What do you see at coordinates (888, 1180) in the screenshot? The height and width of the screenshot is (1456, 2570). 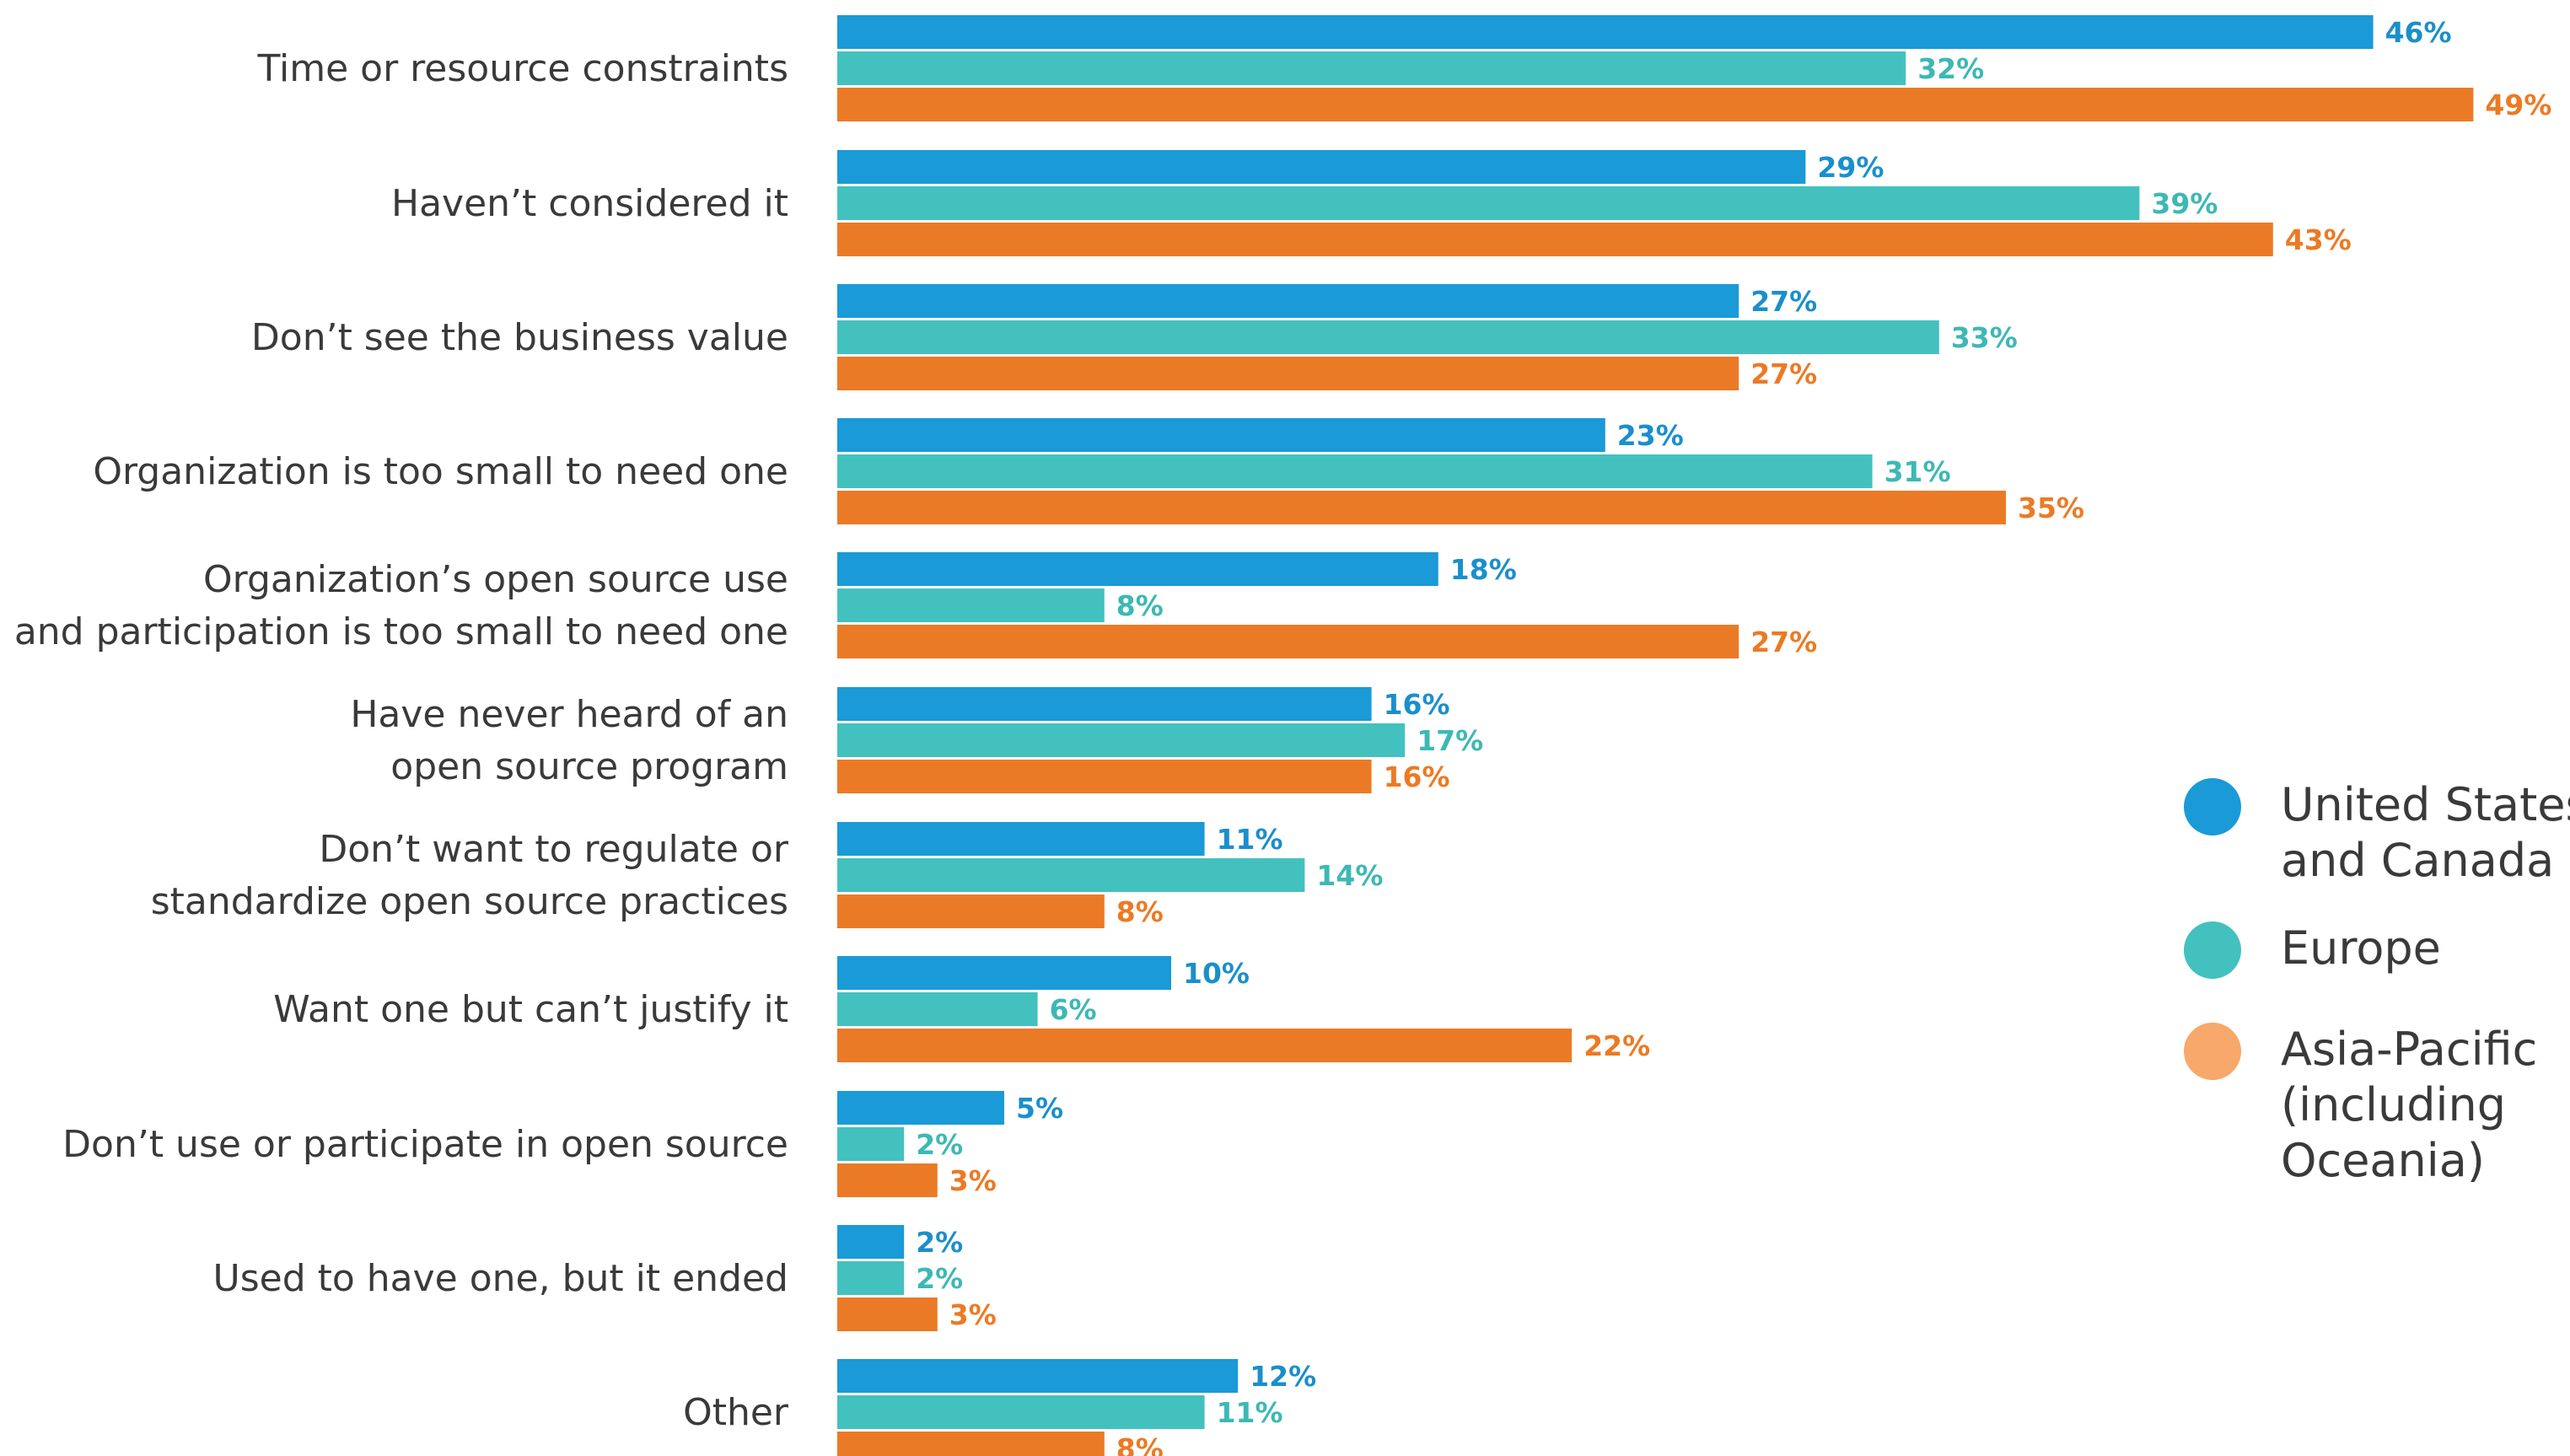 I see `bar-asia-pacific-including-o-don-t-use-or-participate-in-open-source` at bounding box center [888, 1180].